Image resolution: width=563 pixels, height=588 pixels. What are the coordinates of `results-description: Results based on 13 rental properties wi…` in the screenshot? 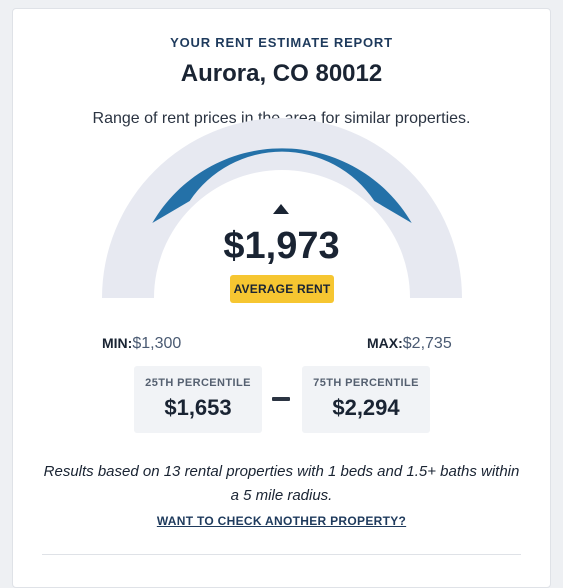 It's located at (281, 483).